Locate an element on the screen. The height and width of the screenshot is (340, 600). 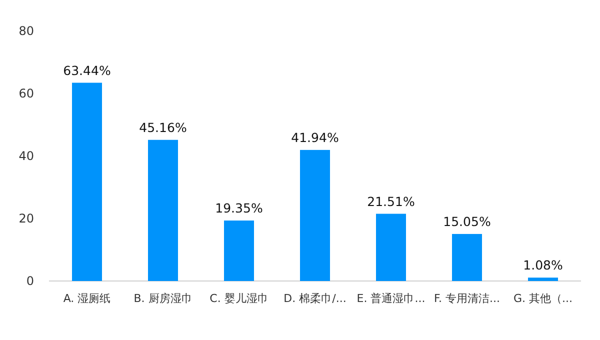
y-tick-label: 20 is located at coordinates (26, 219).